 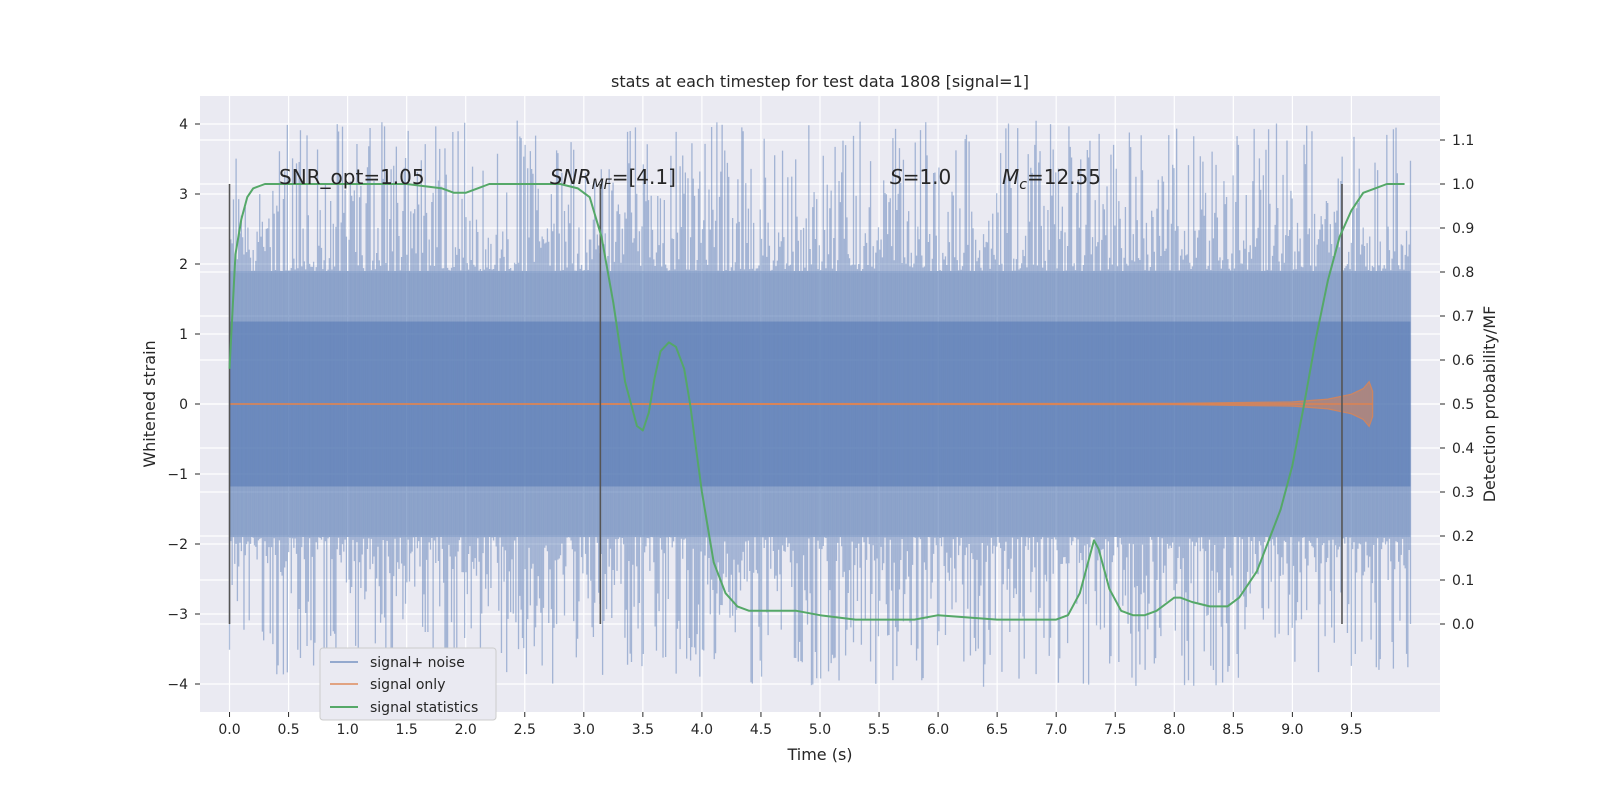 What do you see at coordinates (1023, 185) in the screenshot?
I see `annotation-mc-sub: c` at bounding box center [1023, 185].